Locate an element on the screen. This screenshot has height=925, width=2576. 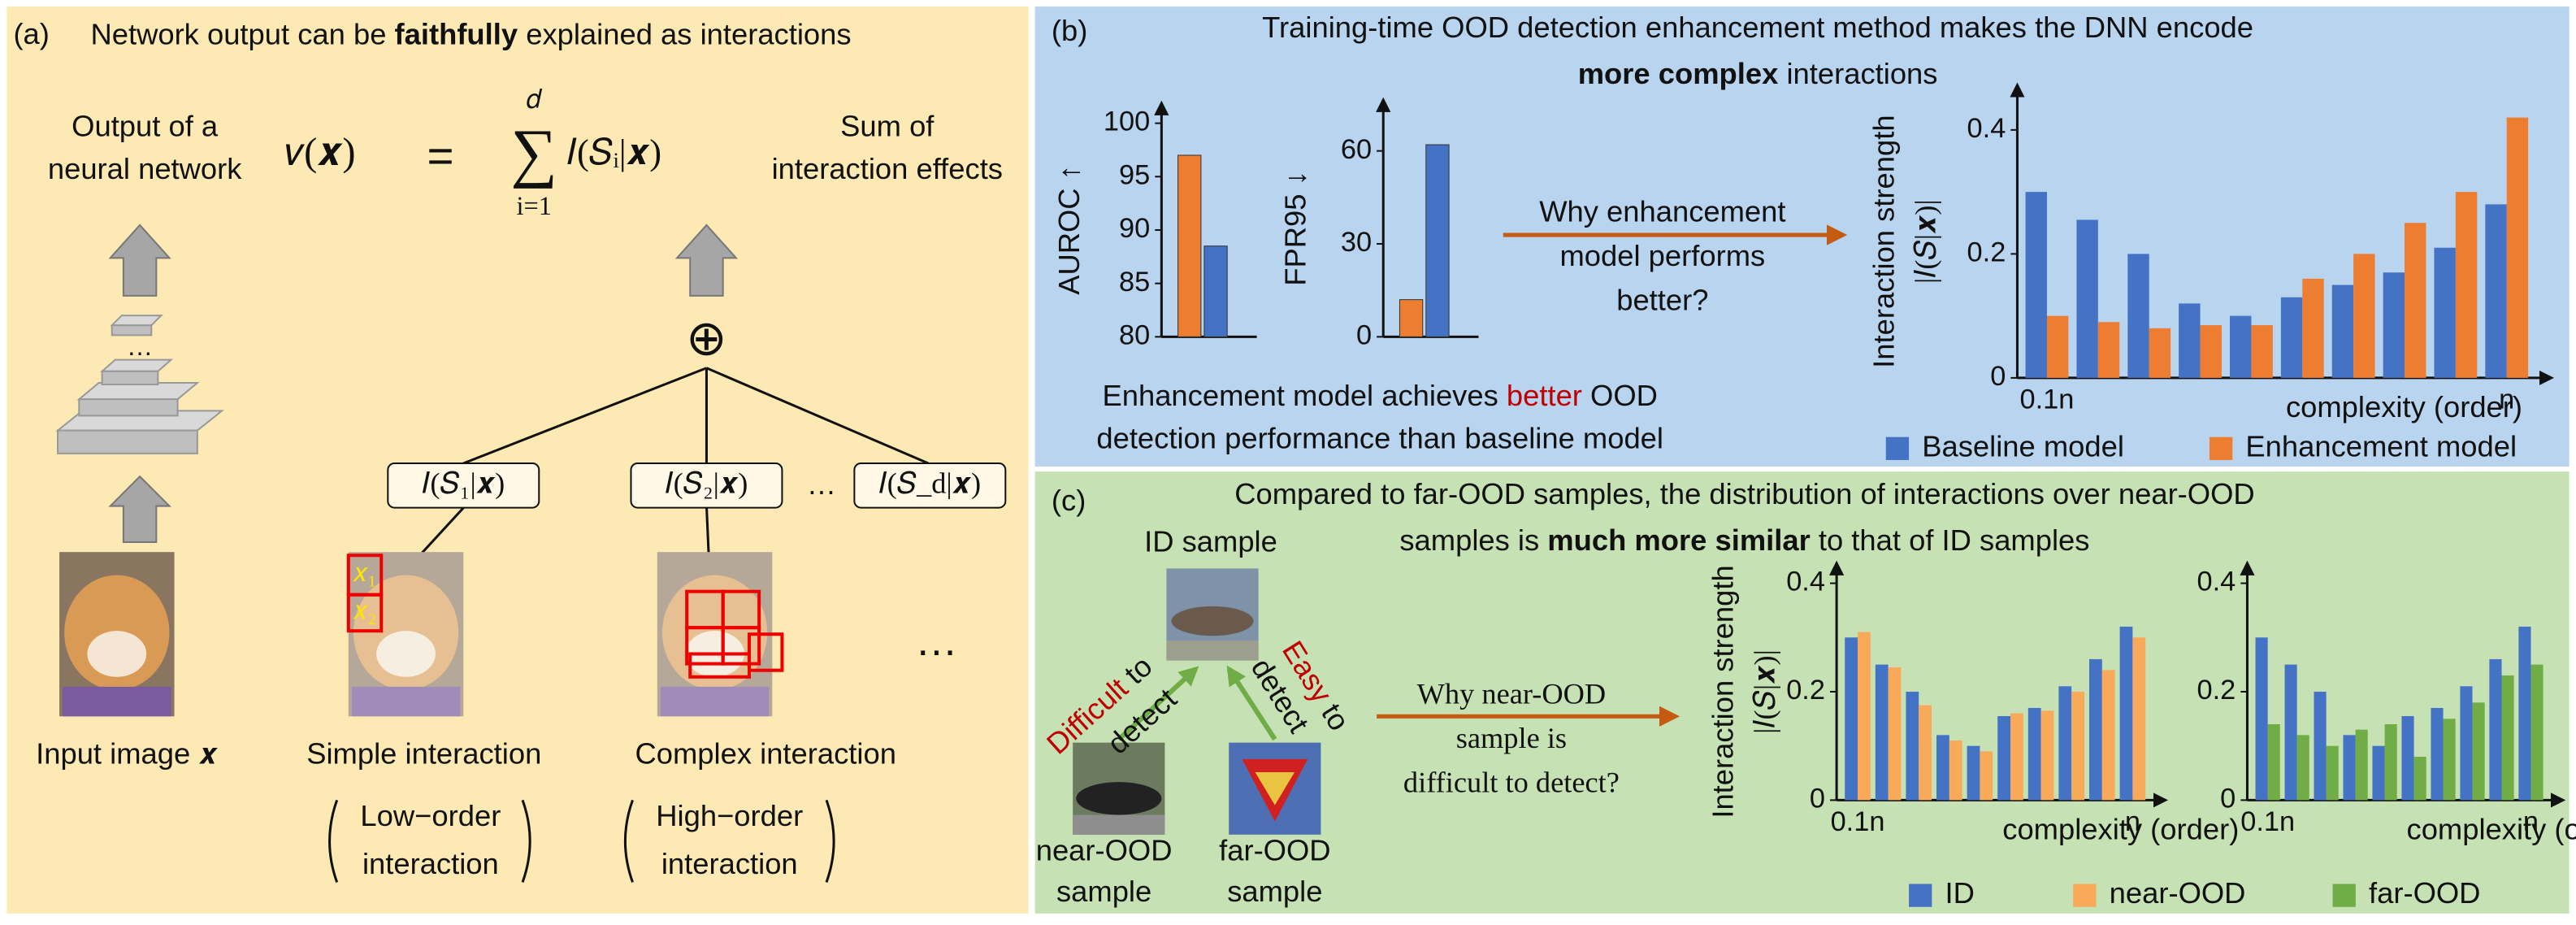
y-tick-label: 100 is located at coordinates (1127, 121).